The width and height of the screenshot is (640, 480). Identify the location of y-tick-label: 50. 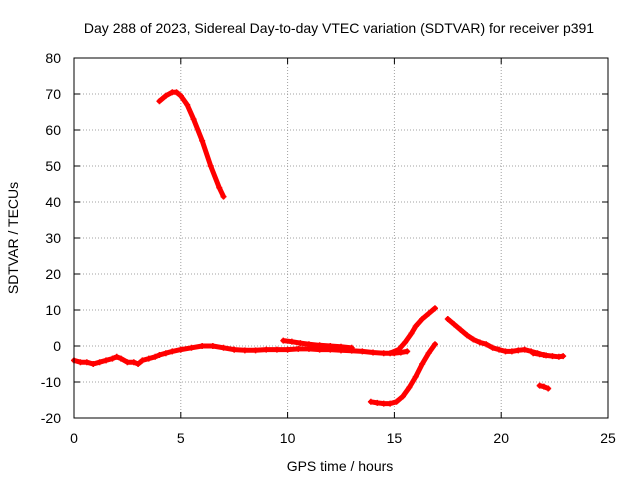
(53, 166).